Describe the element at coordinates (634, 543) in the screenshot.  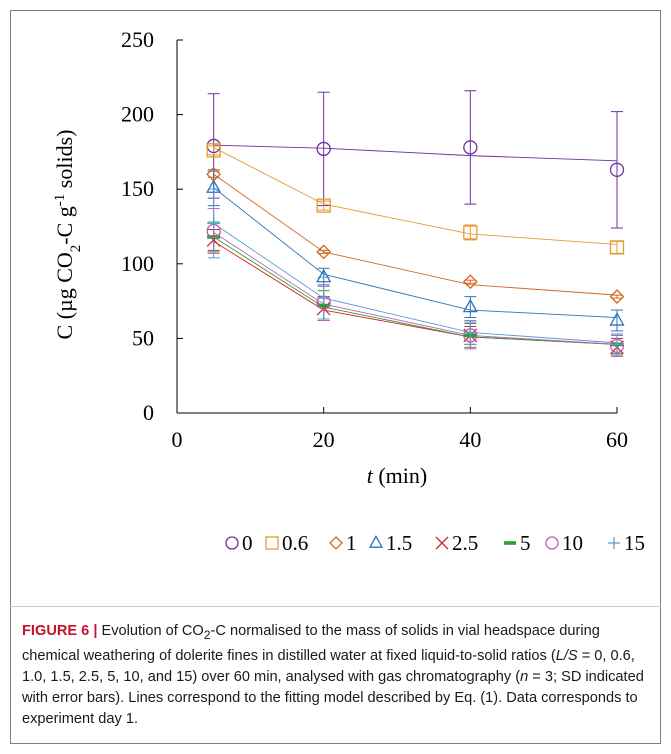
I see `legend-label-15: 15` at that location.